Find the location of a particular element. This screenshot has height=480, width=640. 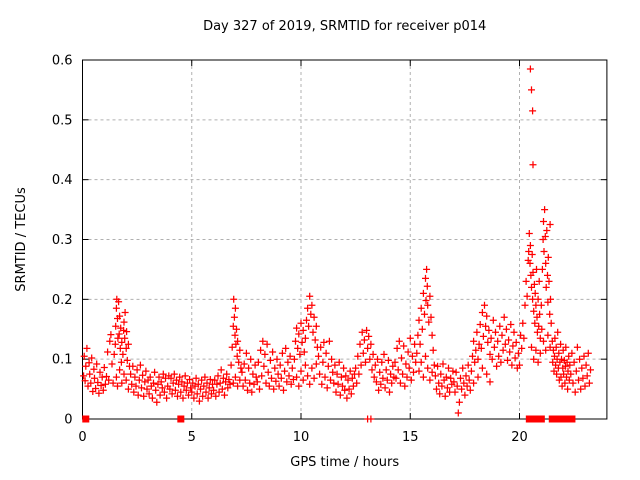

y-tick-label: 0.5 is located at coordinates (62, 120).